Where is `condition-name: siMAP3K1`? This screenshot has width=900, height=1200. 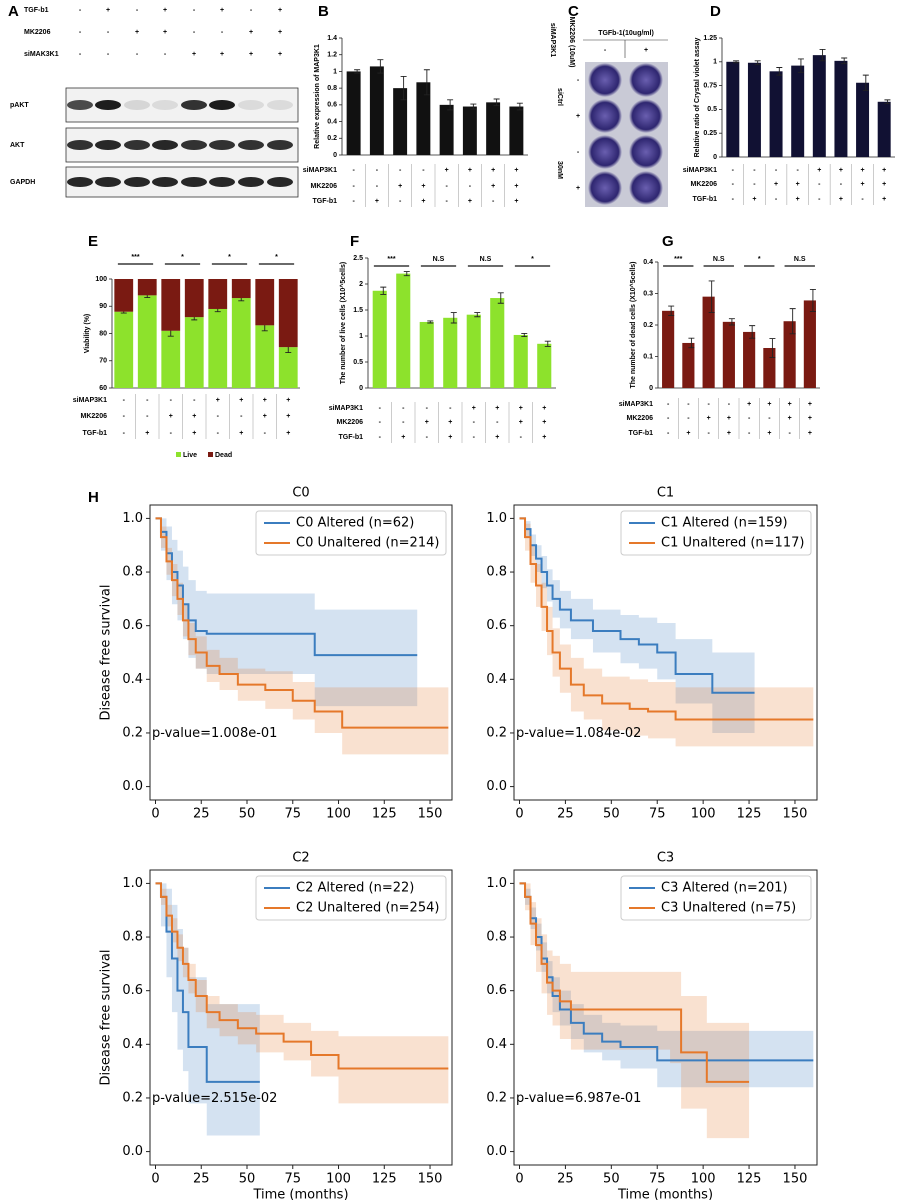
condition-name: siMAP3K1 is located at coordinates (700, 170).